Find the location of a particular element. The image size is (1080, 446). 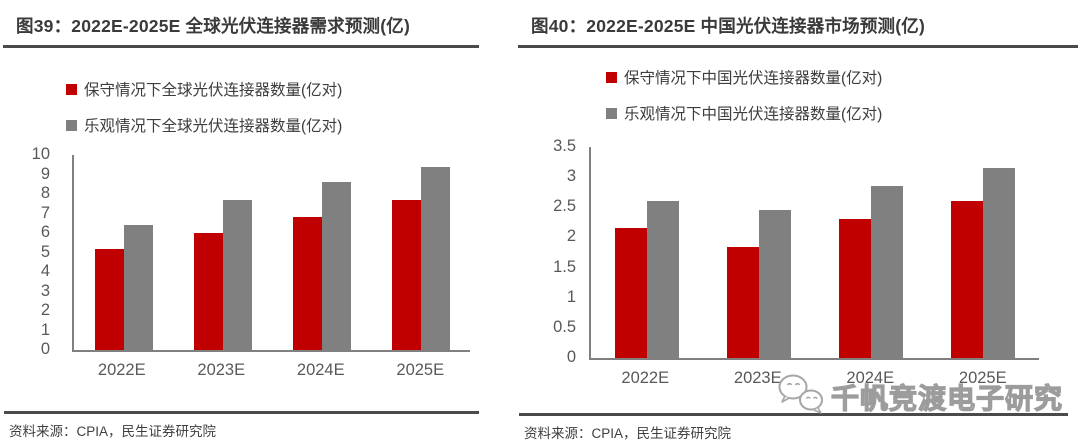

legend-label-optimistic: 乐观情况下全球光伏连接器数量(亿对) is located at coordinates (213, 126).